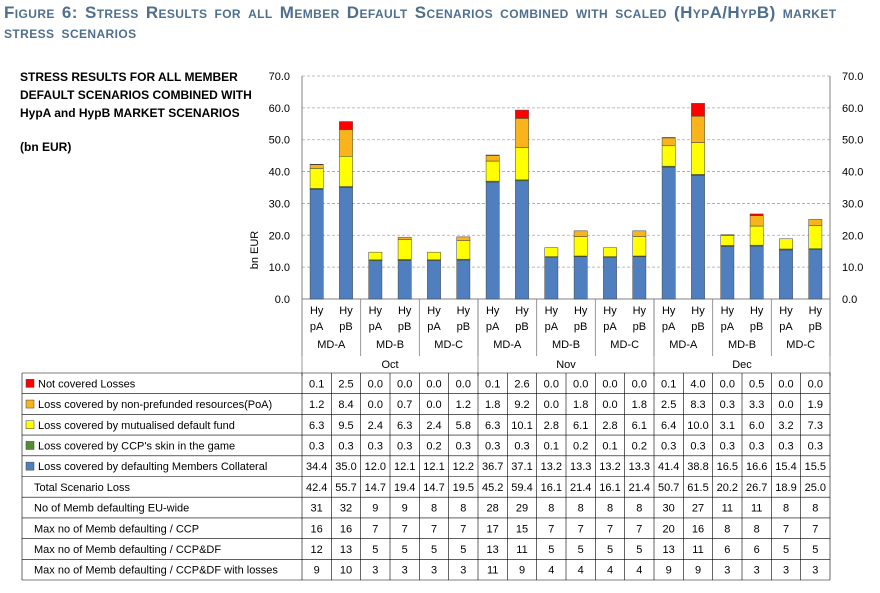 The height and width of the screenshot is (593, 880). Describe the element at coordinates (389, 365) in the screenshot. I see `x-month-label: Oct` at that location.